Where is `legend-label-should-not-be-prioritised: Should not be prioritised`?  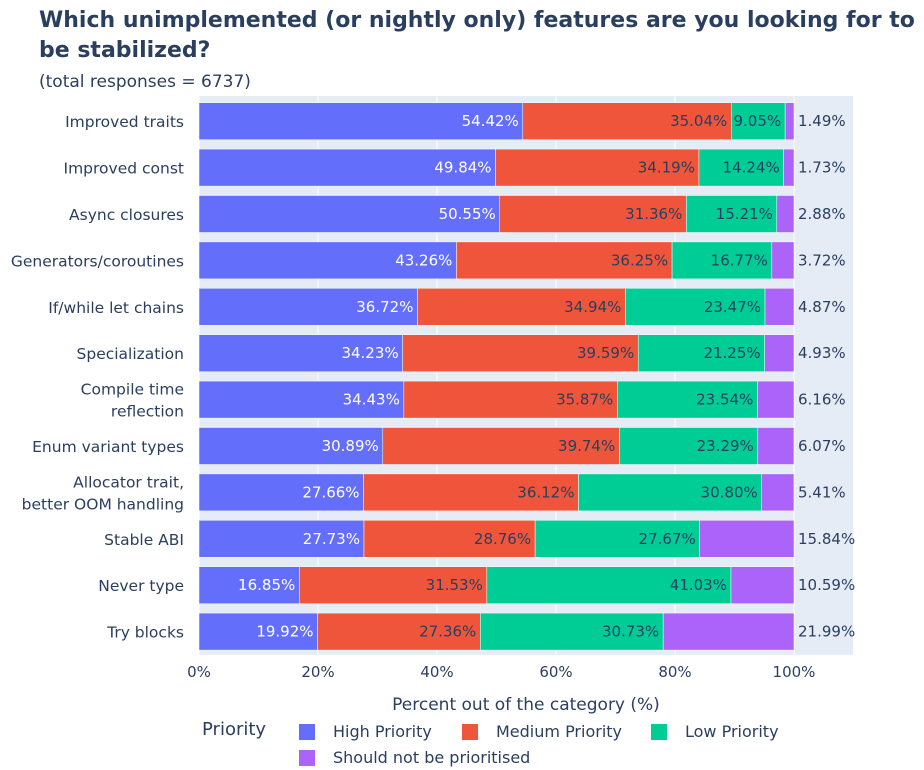
legend-label-should-not-be-prioritised: Should not be prioritised is located at coordinates (432, 757).